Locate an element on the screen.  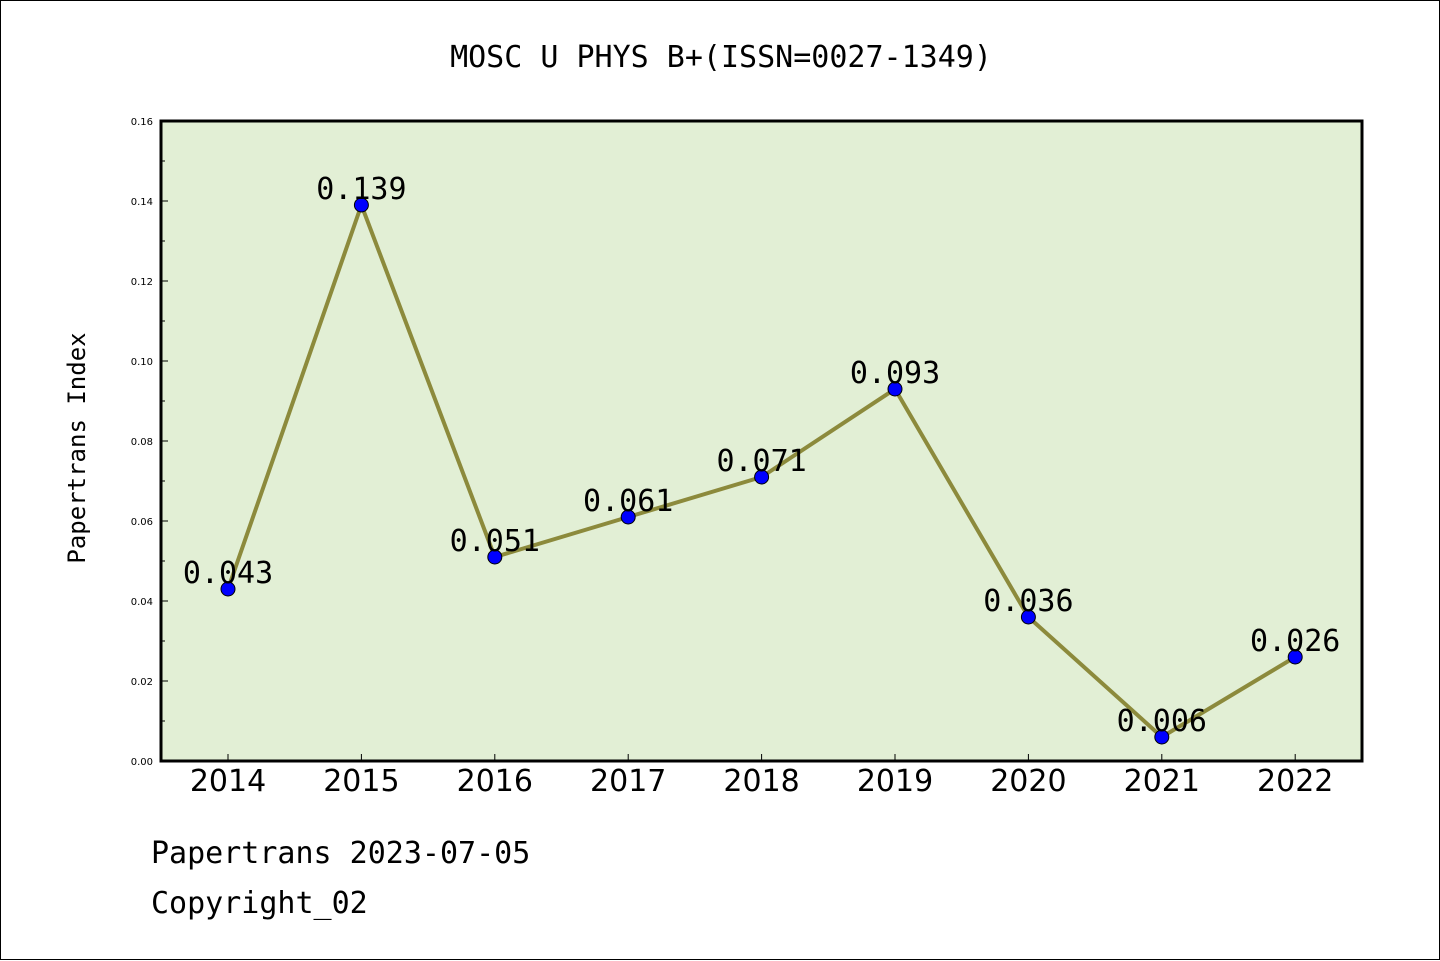
y-axis-ticks: 0.00 0.02 0.04 0.06 0.08 0.10 0.12 0.14 0.16 is located at coordinates (149, 442).